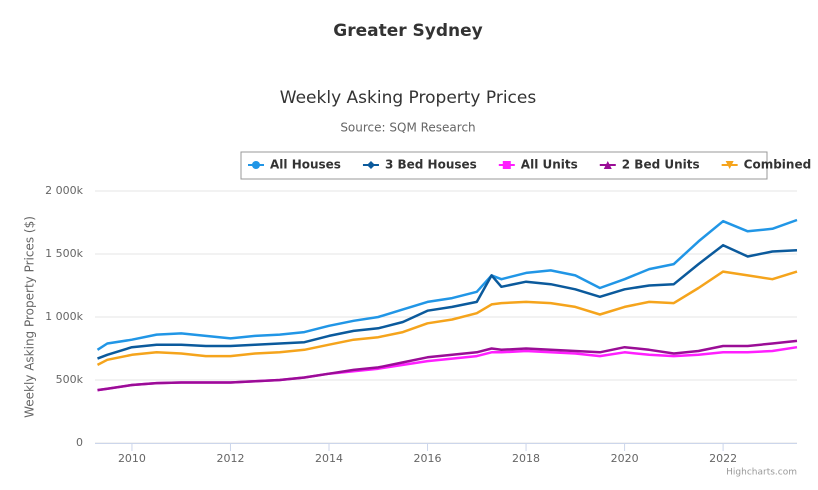  What do you see at coordinates (407, 128) in the screenshot?
I see `chart-subtitle: Source: SQM Research` at bounding box center [407, 128].